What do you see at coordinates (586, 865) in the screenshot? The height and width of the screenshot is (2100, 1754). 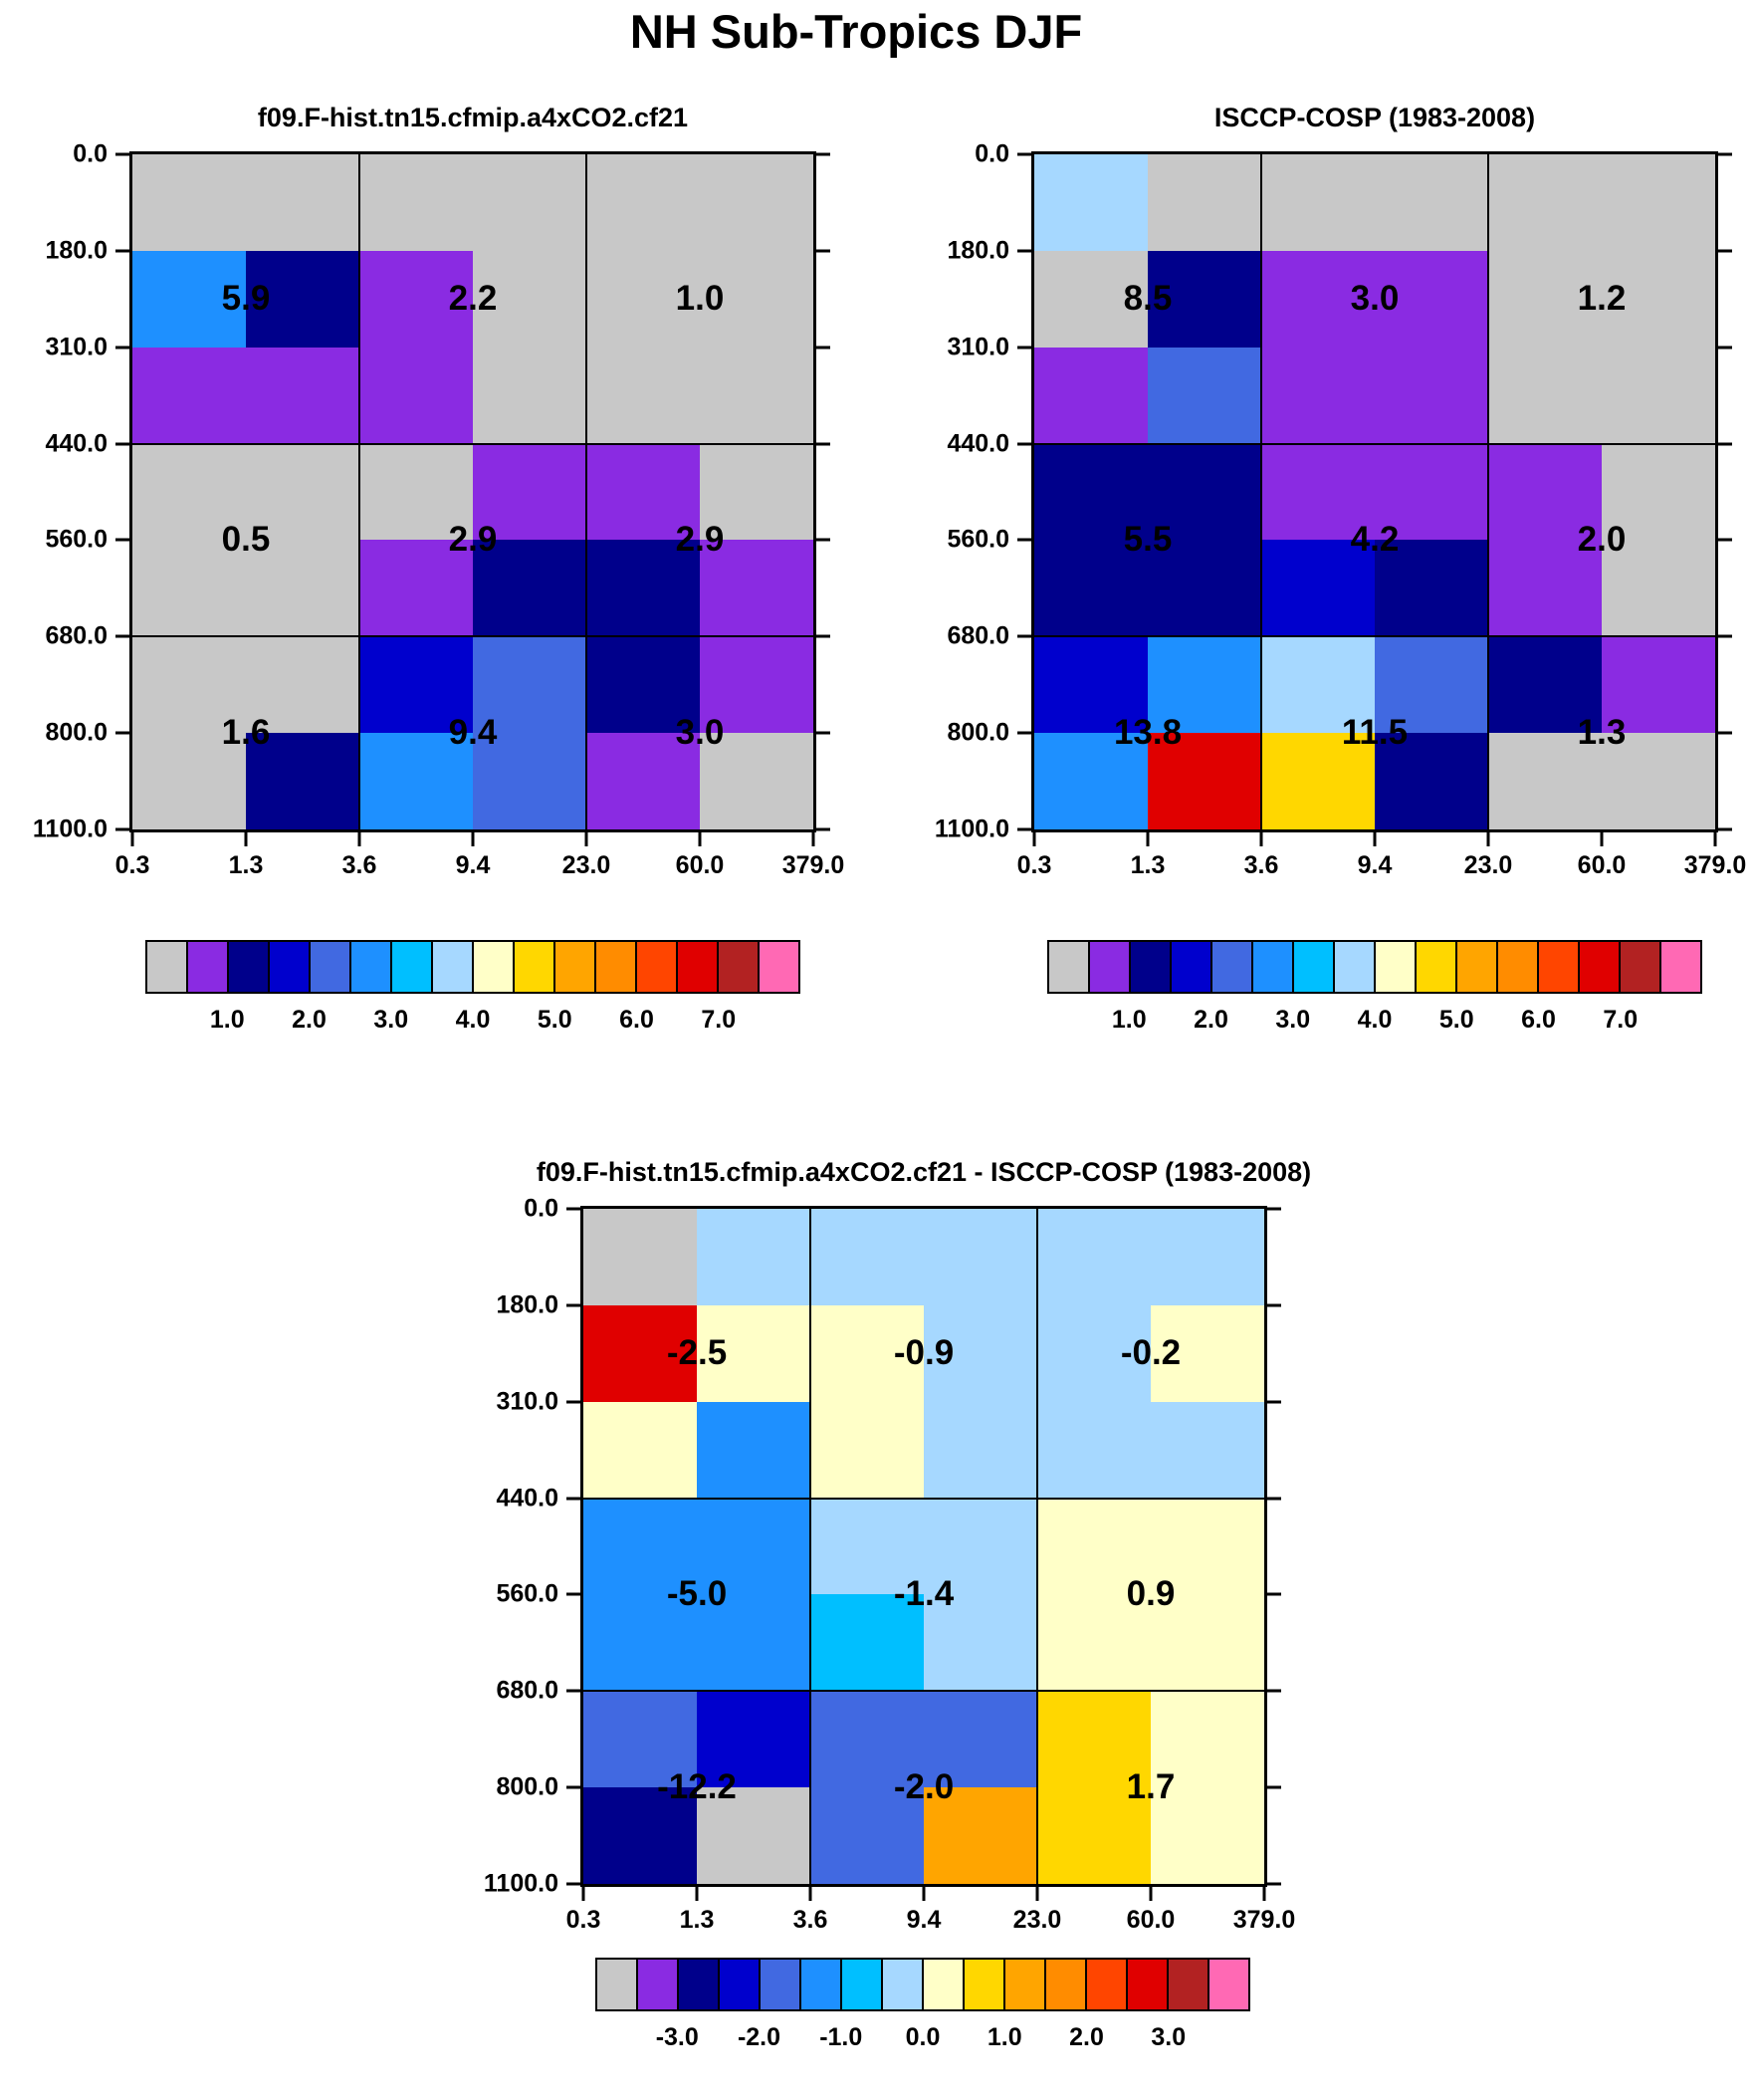 I see `x-axis-tick-label: 23.0` at bounding box center [586, 865].